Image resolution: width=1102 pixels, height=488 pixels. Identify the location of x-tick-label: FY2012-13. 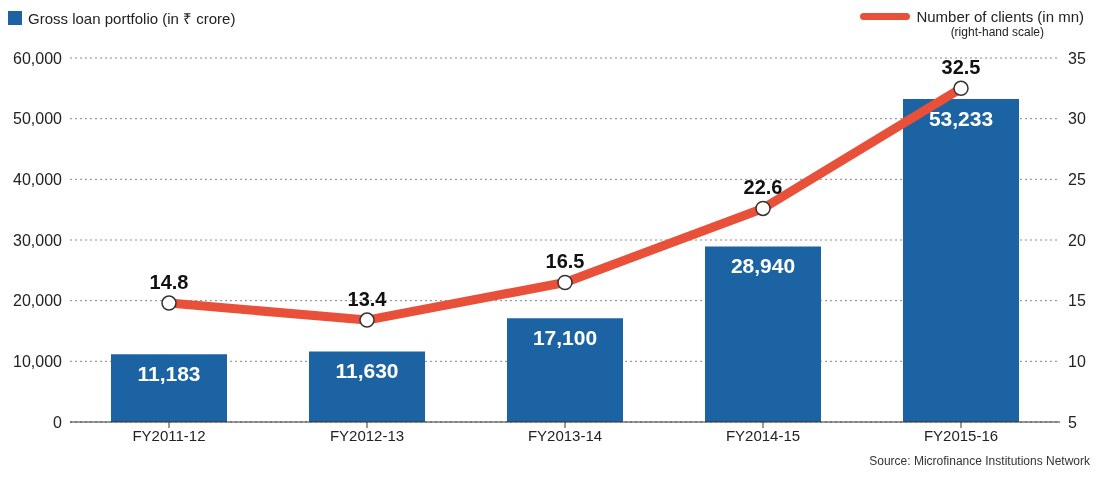
(367, 435).